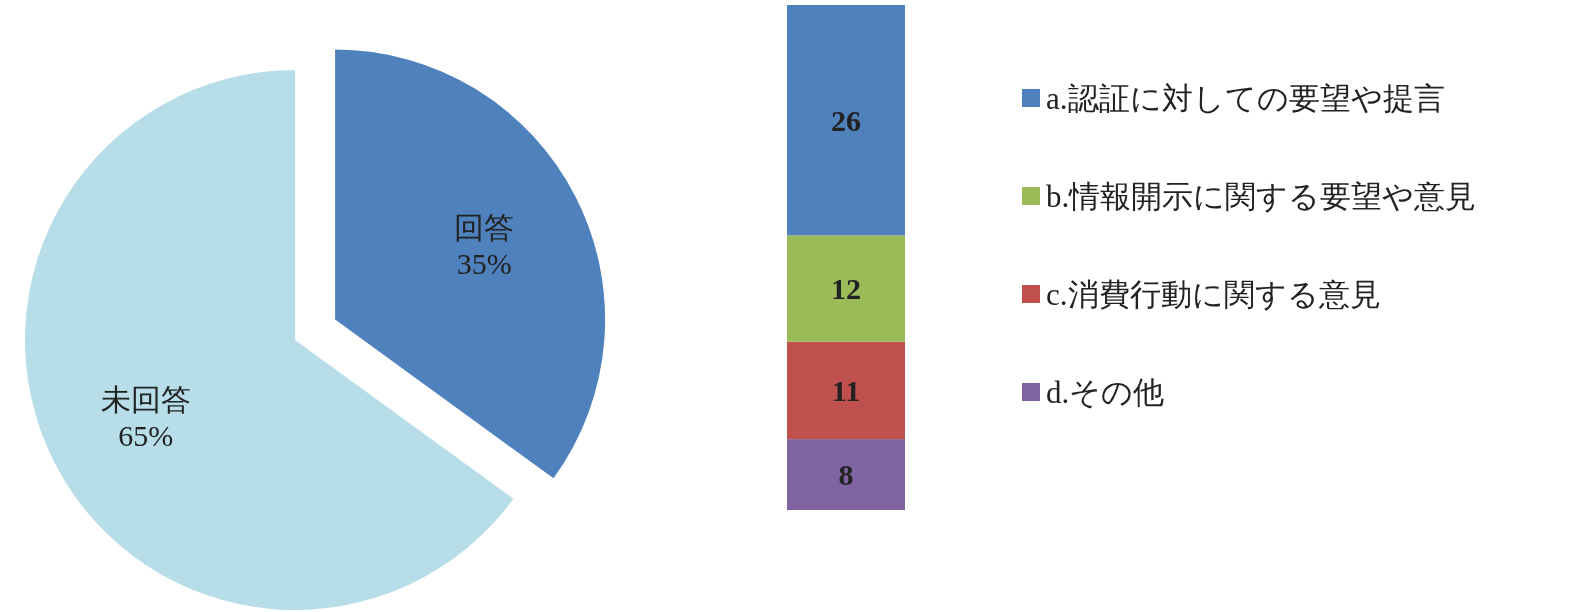  What do you see at coordinates (1245, 98) in the screenshot?
I see `legend-label: a.認証に対しての要望や提言` at bounding box center [1245, 98].